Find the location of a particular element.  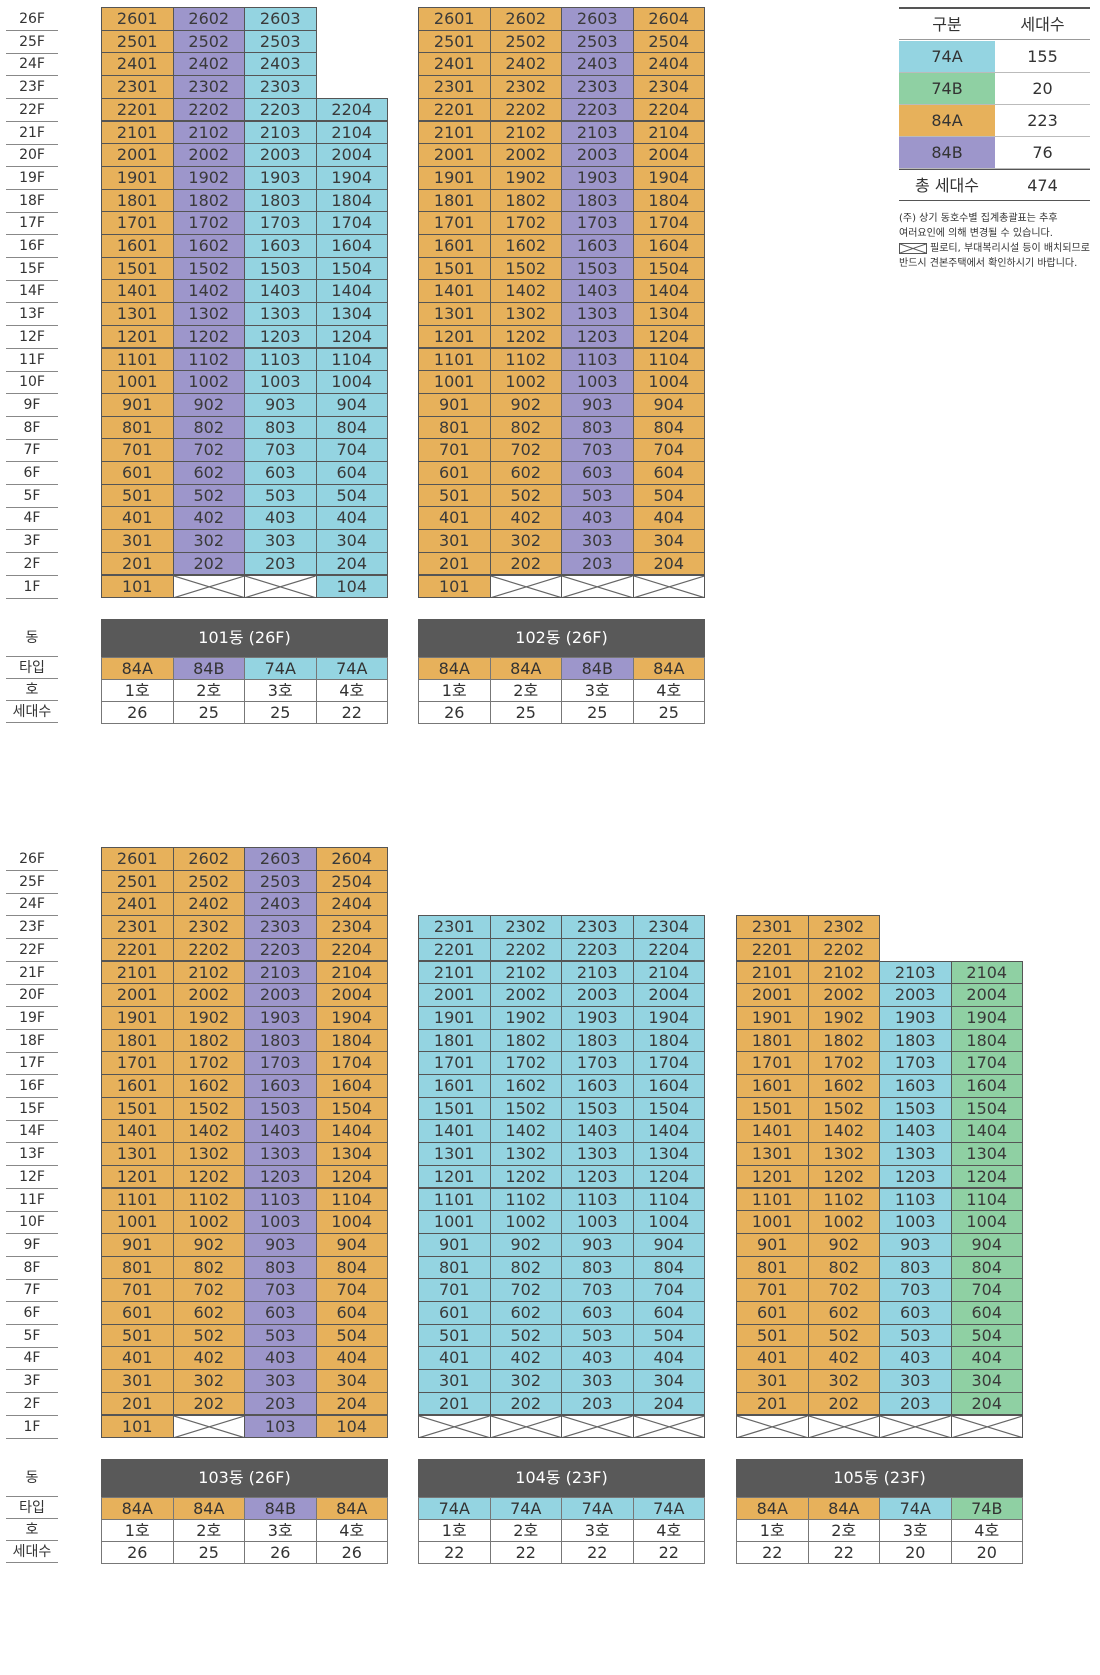

floor-label: 14F is located at coordinates (32, 1131).